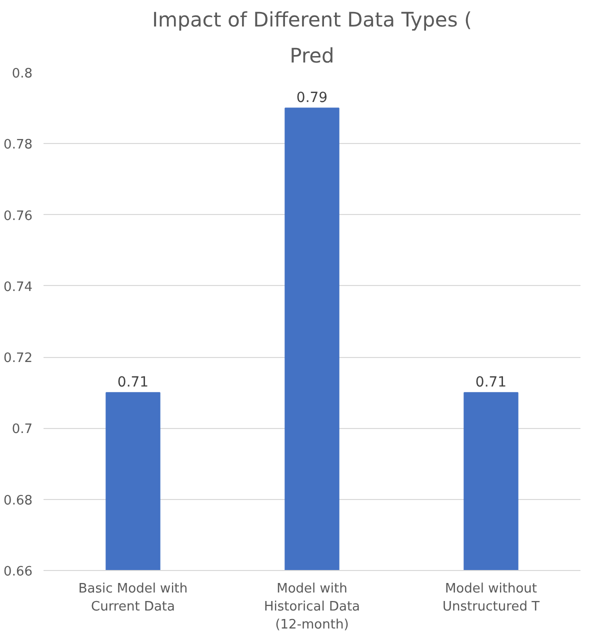 This screenshot has height=639, width=589. I want to click on data-label: 0.79, so click(312, 98).